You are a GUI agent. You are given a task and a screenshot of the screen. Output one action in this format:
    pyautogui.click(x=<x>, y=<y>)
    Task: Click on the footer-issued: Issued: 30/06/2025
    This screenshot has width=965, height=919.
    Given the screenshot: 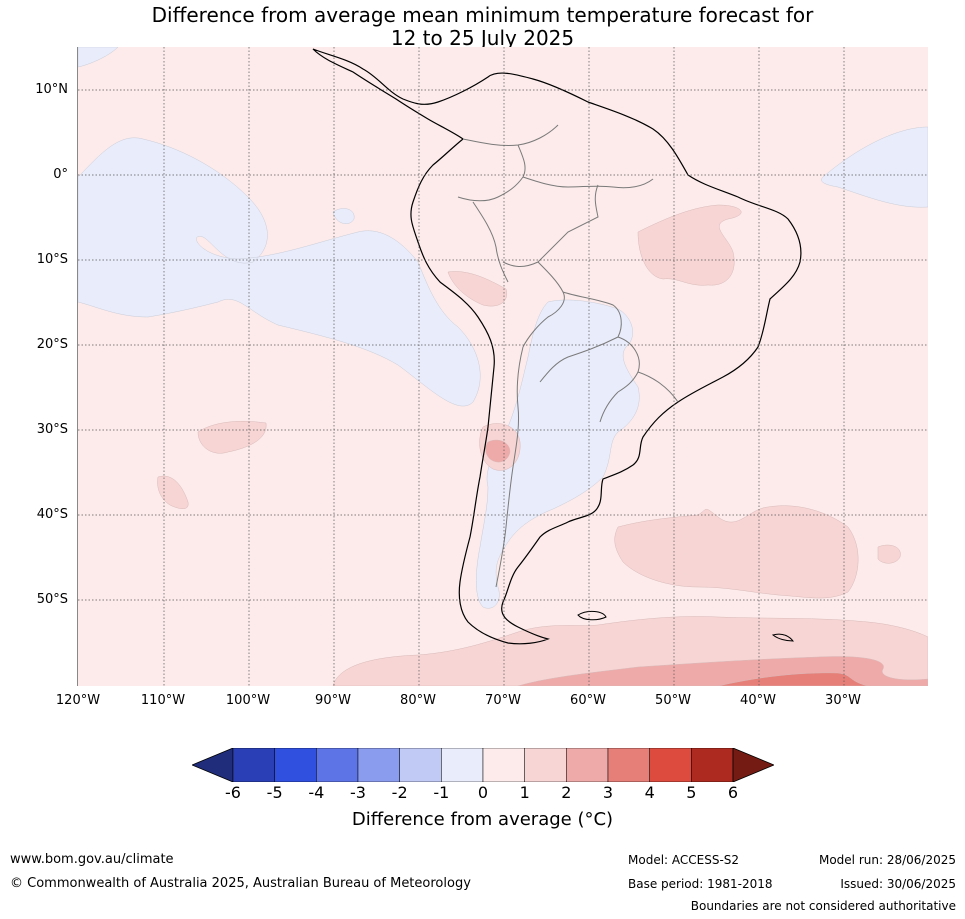 What is the action you would take?
    pyautogui.click(x=898, y=884)
    